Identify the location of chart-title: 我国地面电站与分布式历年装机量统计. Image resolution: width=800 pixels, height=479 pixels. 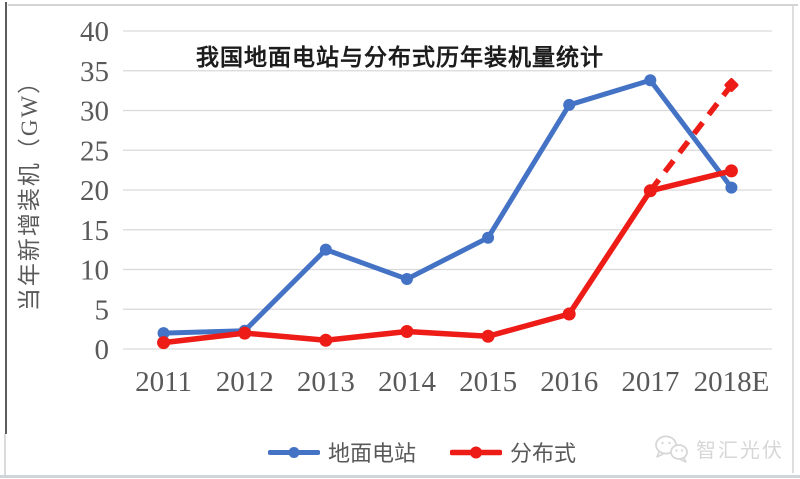
(400, 57).